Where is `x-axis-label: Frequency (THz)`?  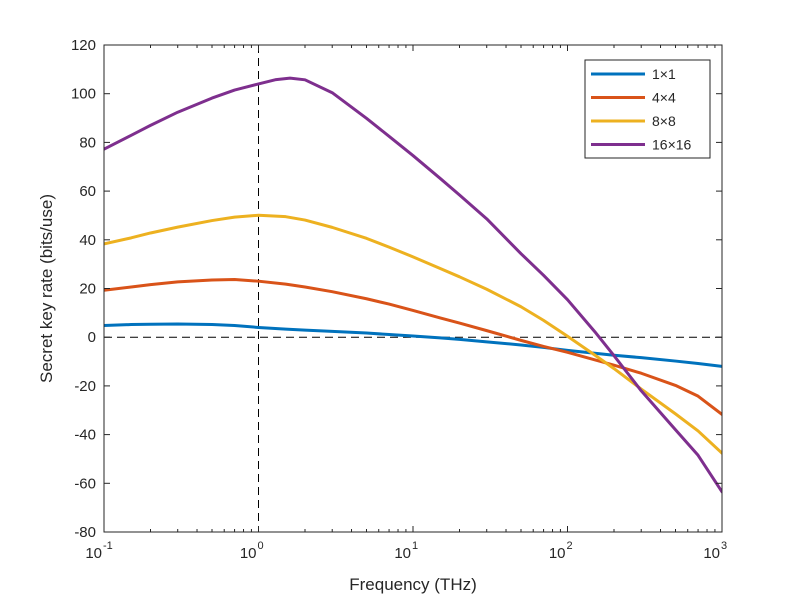 x-axis-label: Frequency (THz) is located at coordinates (413, 584).